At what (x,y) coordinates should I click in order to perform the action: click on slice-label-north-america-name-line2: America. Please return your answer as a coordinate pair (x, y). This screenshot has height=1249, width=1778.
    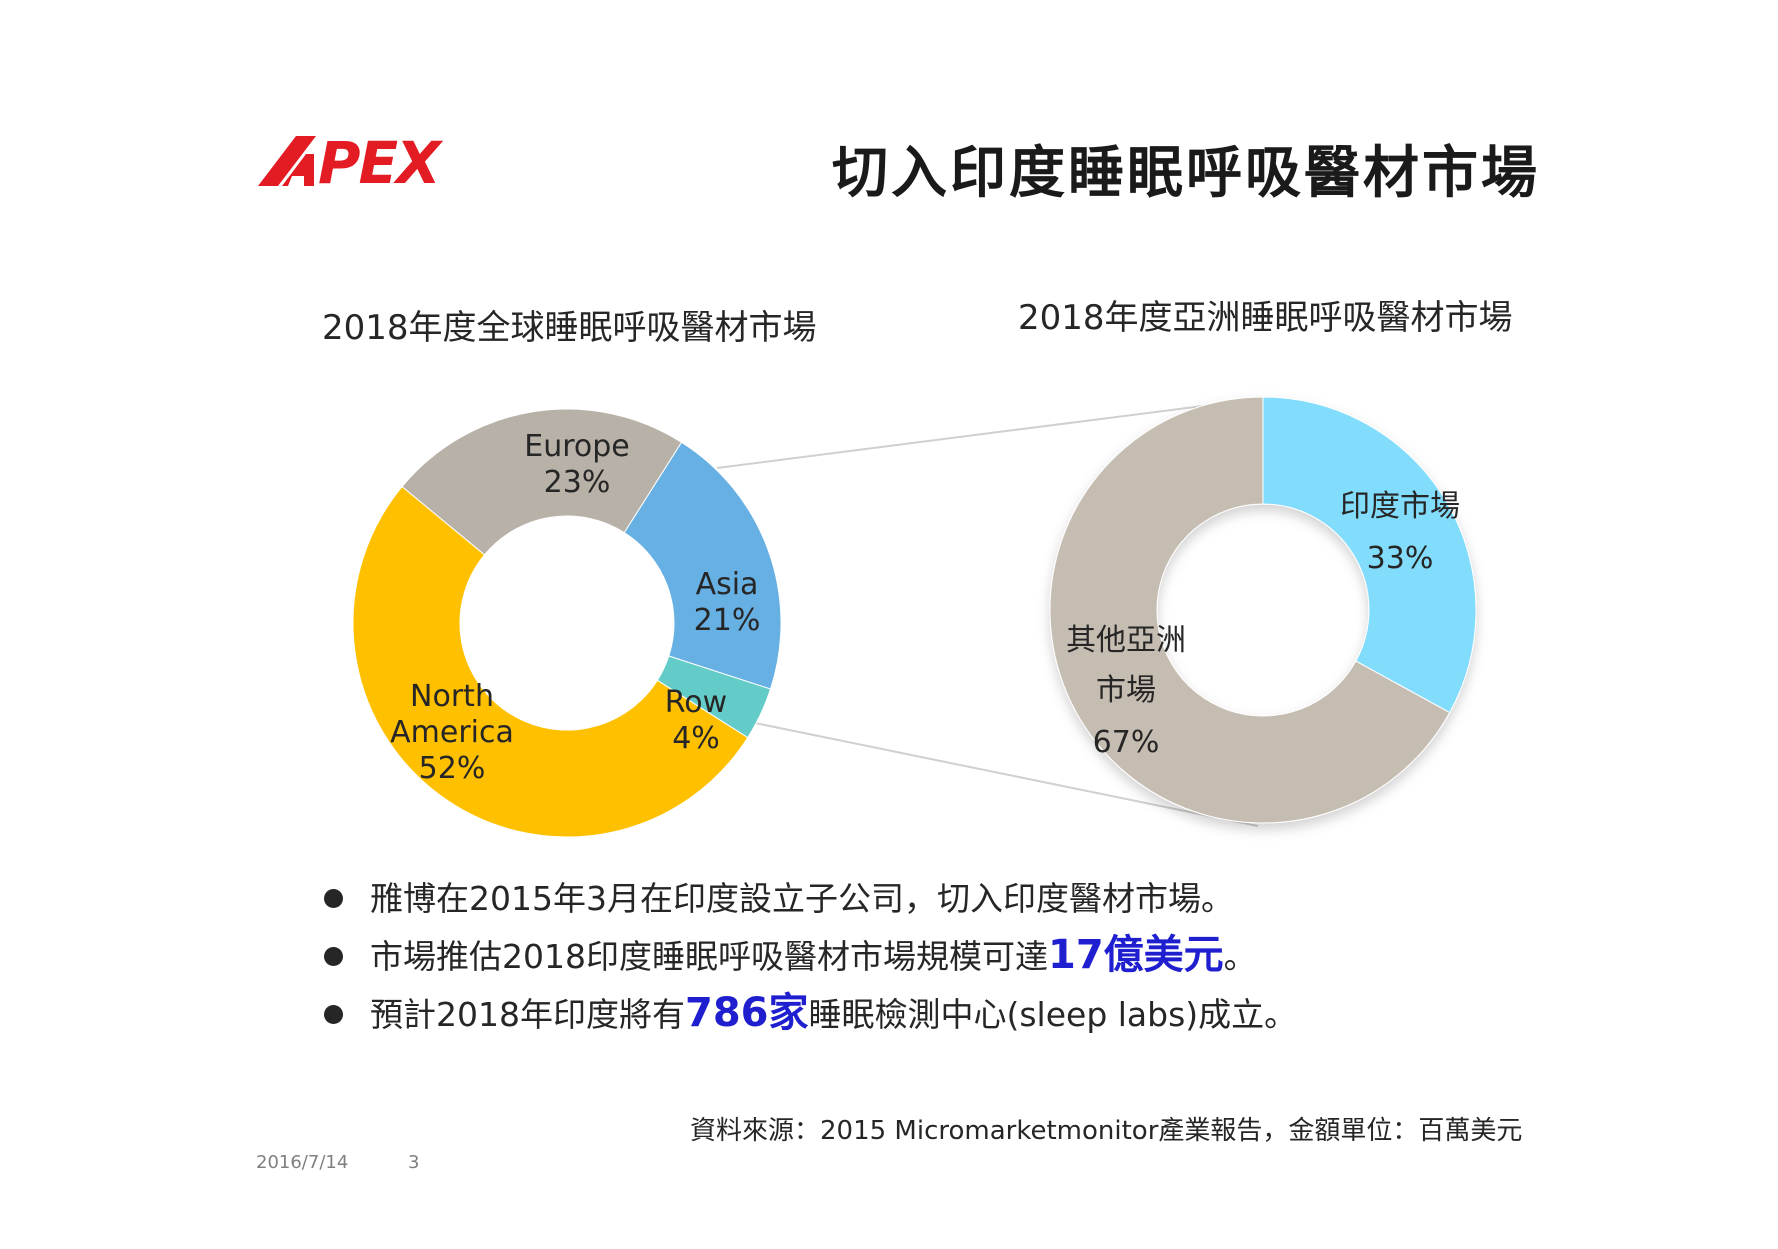
    Looking at the image, I should click on (452, 732).